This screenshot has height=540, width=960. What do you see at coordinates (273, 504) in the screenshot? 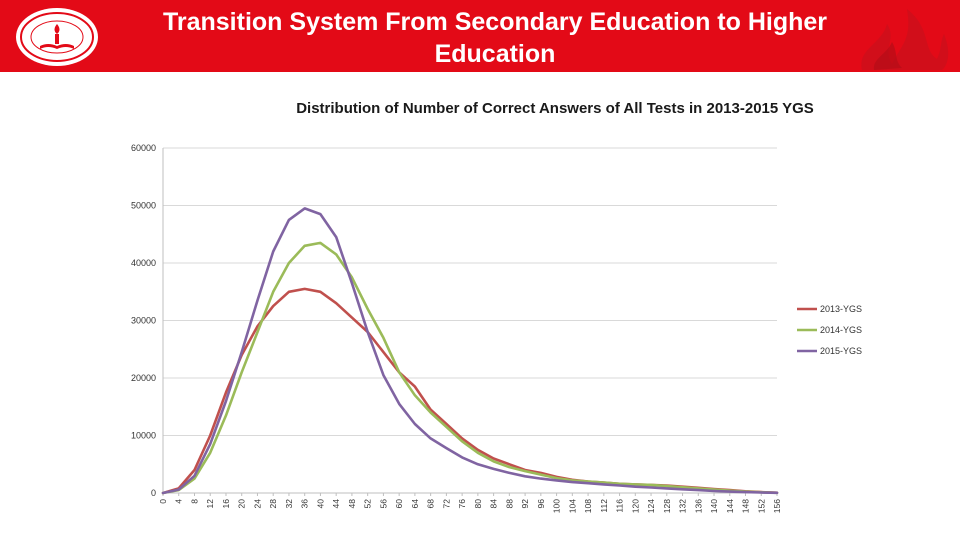
I see `x-tick-label: 28` at bounding box center [273, 504].